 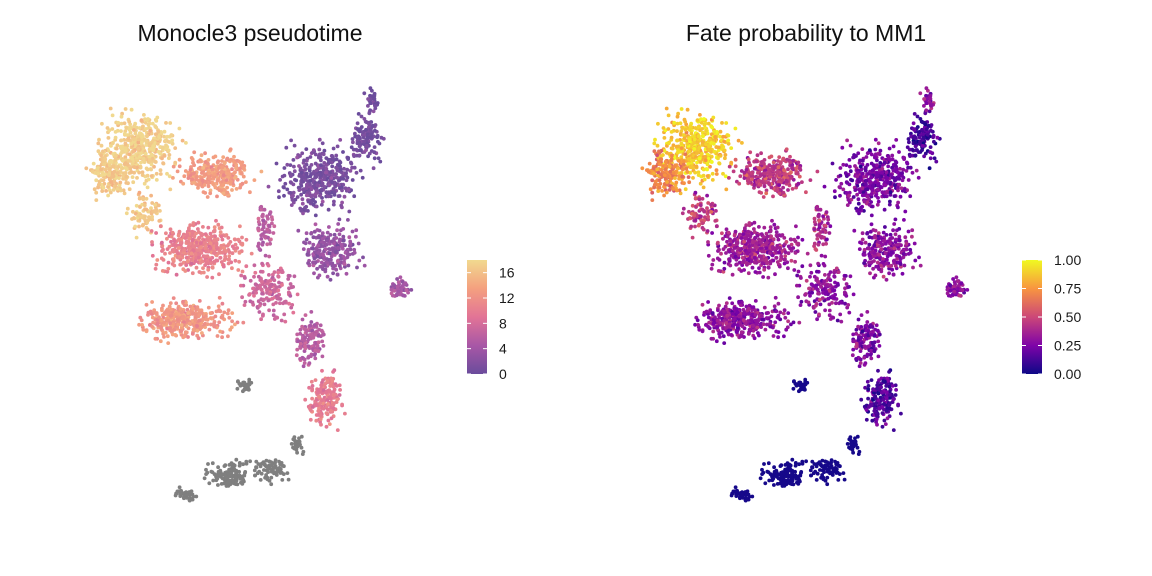 What do you see at coordinates (503, 349) in the screenshot?
I see `colorbar-tick-label: 4` at bounding box center [503, 349].